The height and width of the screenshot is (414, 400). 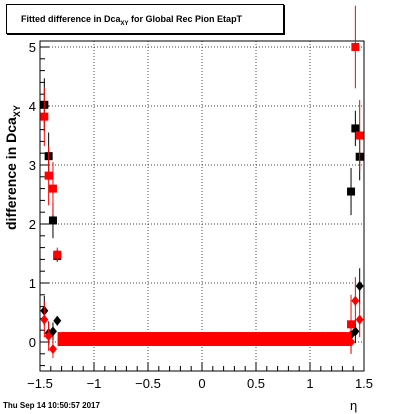 I want to click on x-tick-label: 1.5, so click(x=364, y=383).